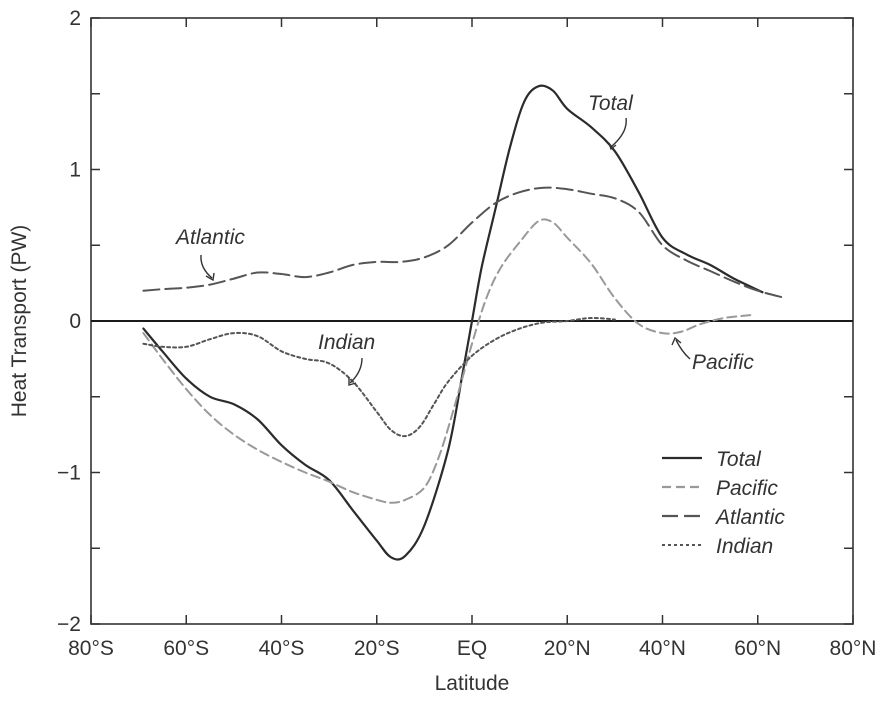 The height and width of the screenshot is (709, 877). What do you see at coordinates (683, 349) in the screenshot?
I see `annotation-pacific-arrow` at bounding box center [683, 349].